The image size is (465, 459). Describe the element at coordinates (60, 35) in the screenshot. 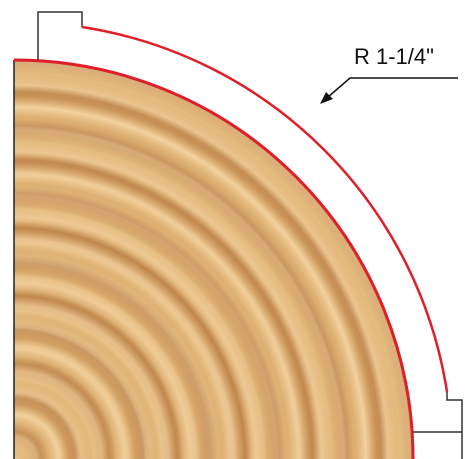

I see `bit-shank-step` at that location.